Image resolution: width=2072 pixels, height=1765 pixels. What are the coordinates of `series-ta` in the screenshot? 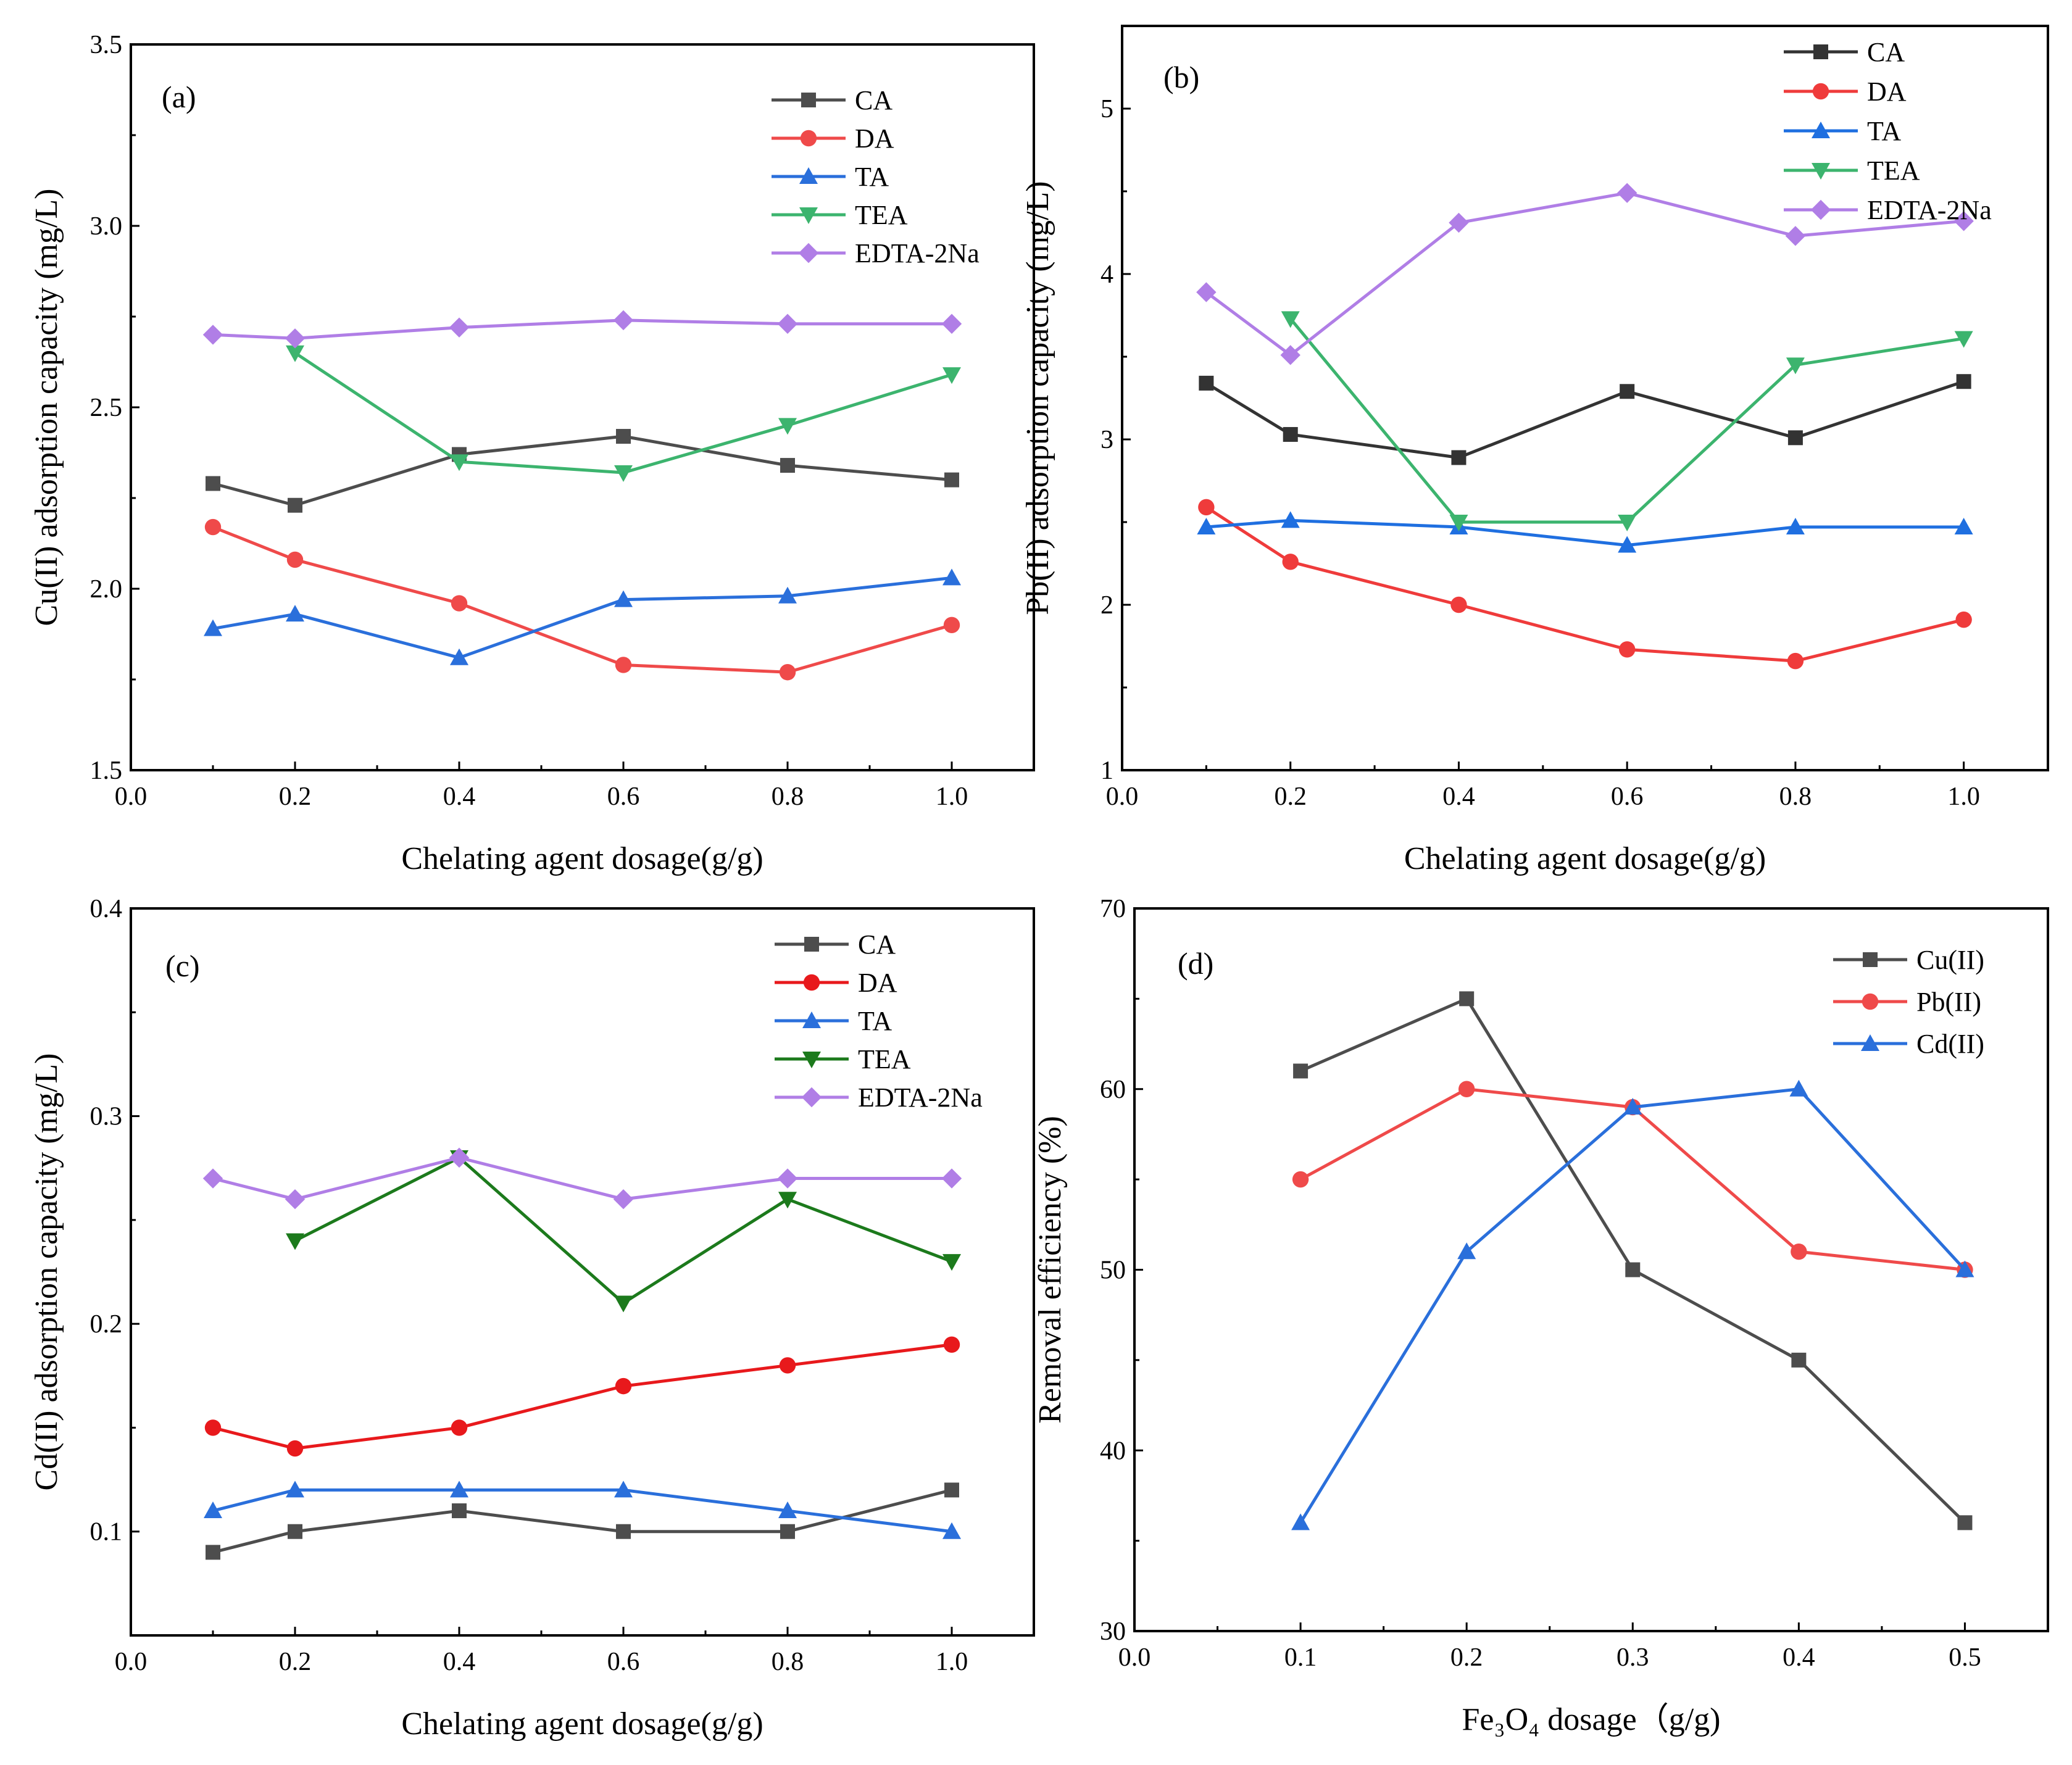 It's located at (582, 1510).